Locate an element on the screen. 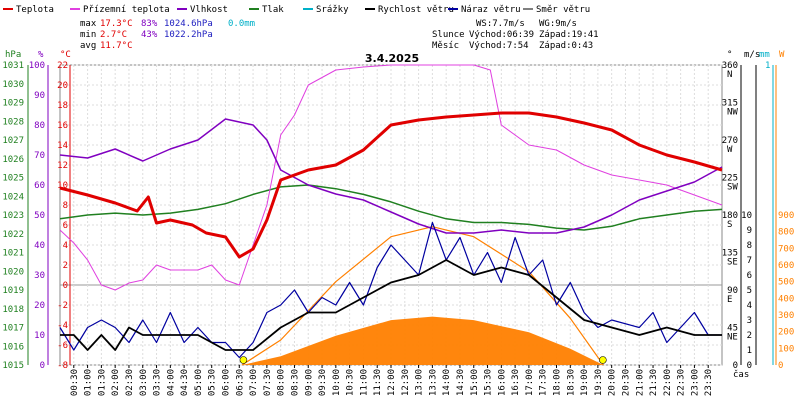 Image resolution: width=800 pixels, height=400 pixels. wind-axis-label: m/s is located at coordinates (752, 55).